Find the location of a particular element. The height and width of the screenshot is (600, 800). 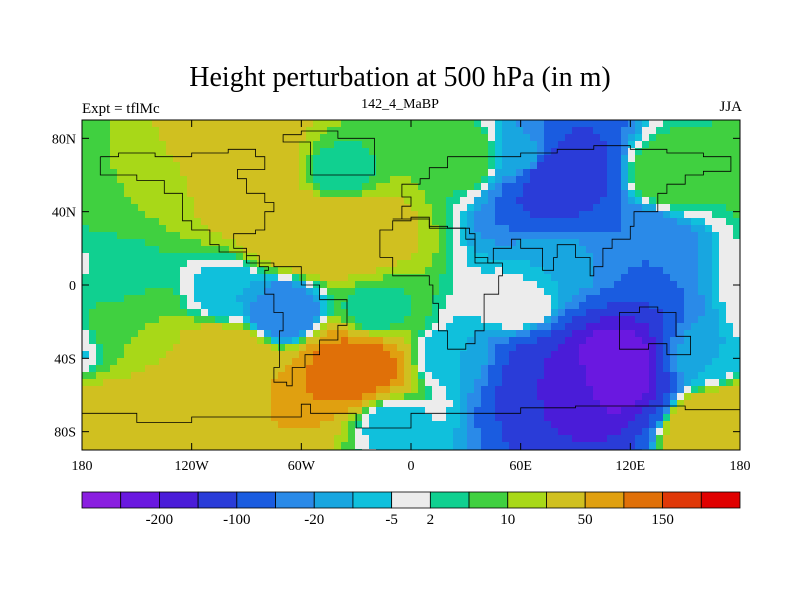

colorbar-box is located at coordinates (720, 500).